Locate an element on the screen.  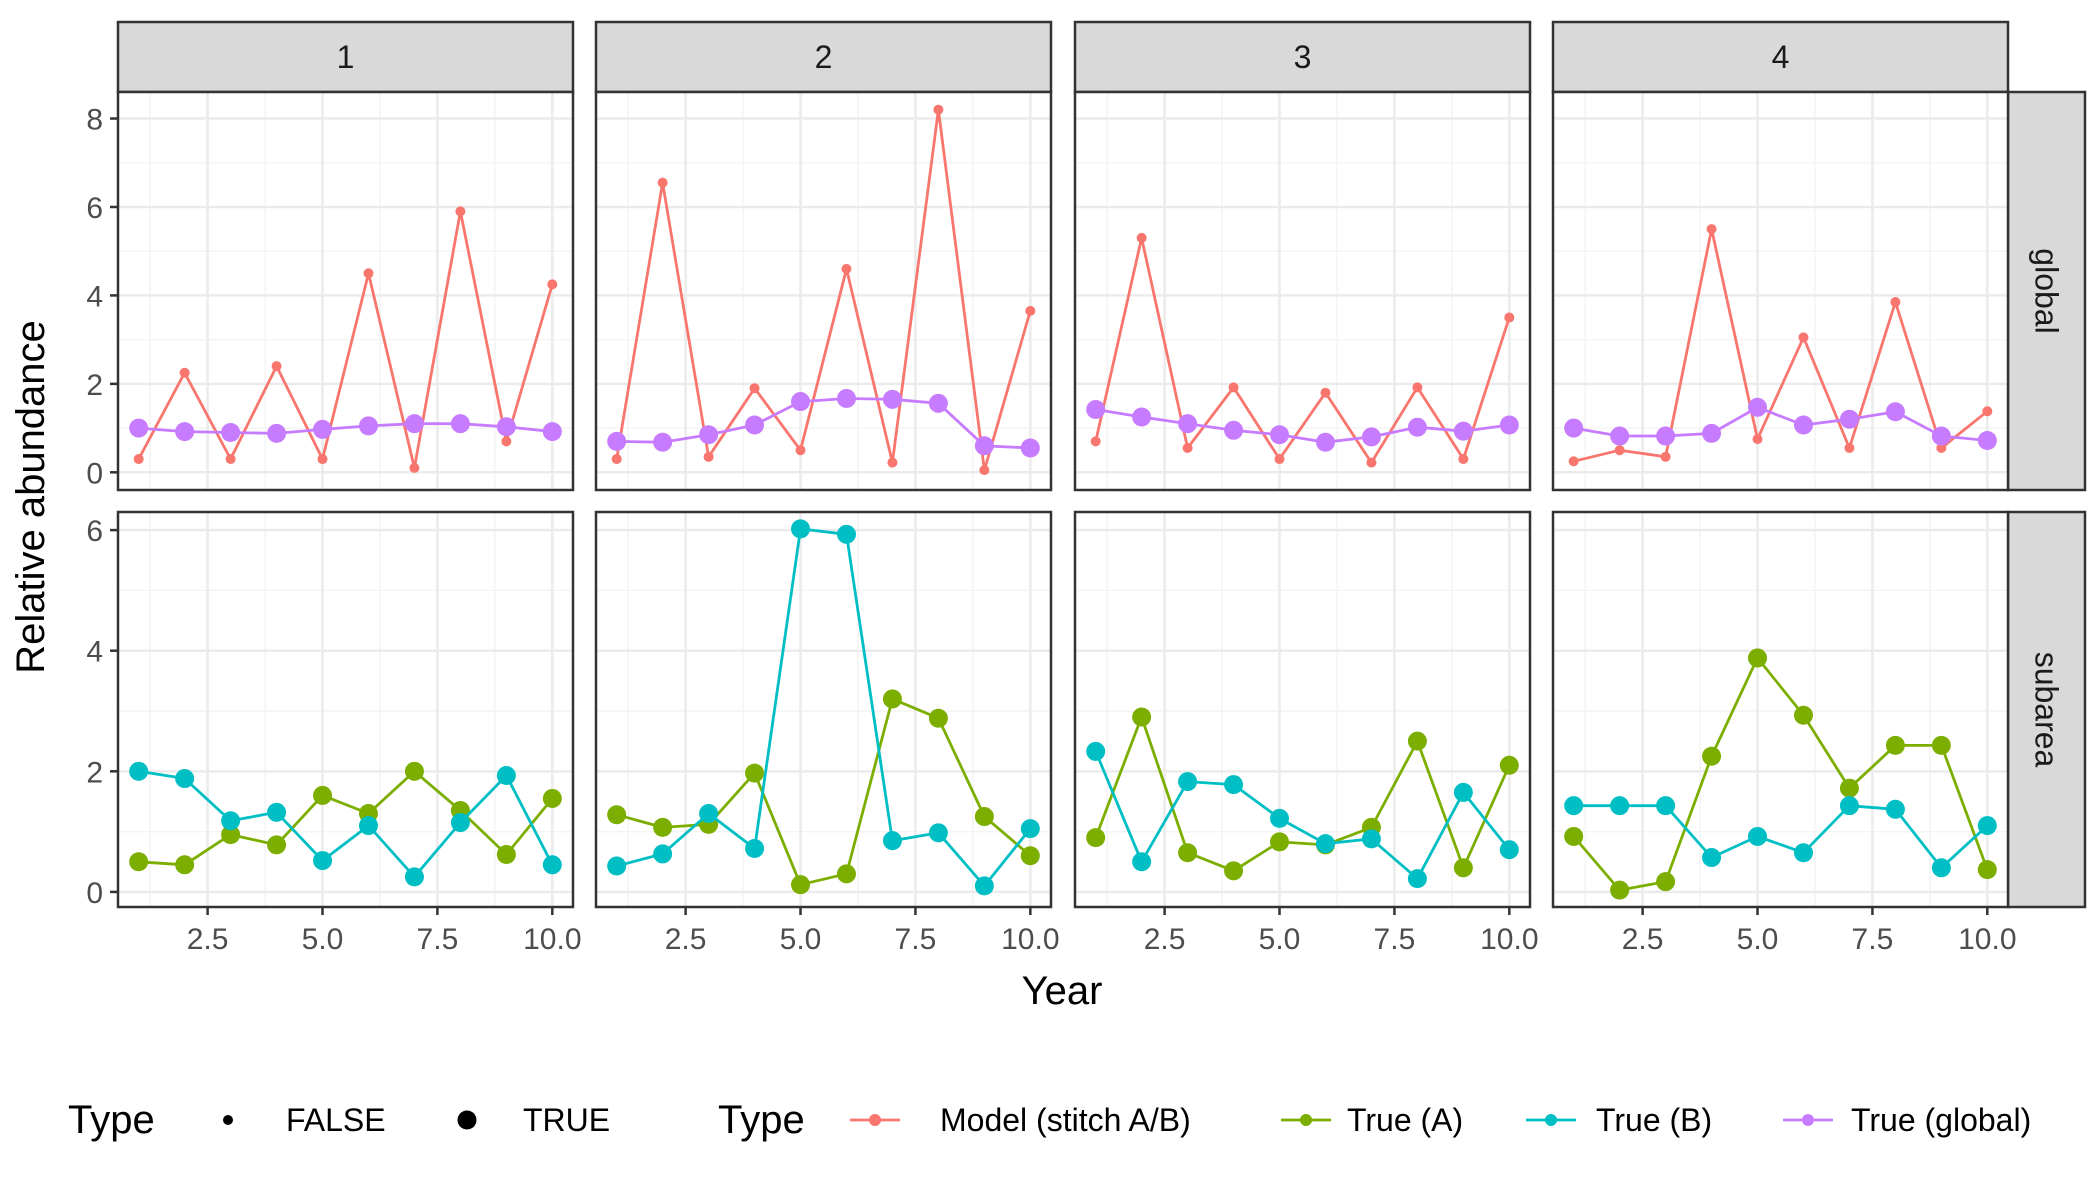
panel-3-global is located at coordinates (1302, 291).